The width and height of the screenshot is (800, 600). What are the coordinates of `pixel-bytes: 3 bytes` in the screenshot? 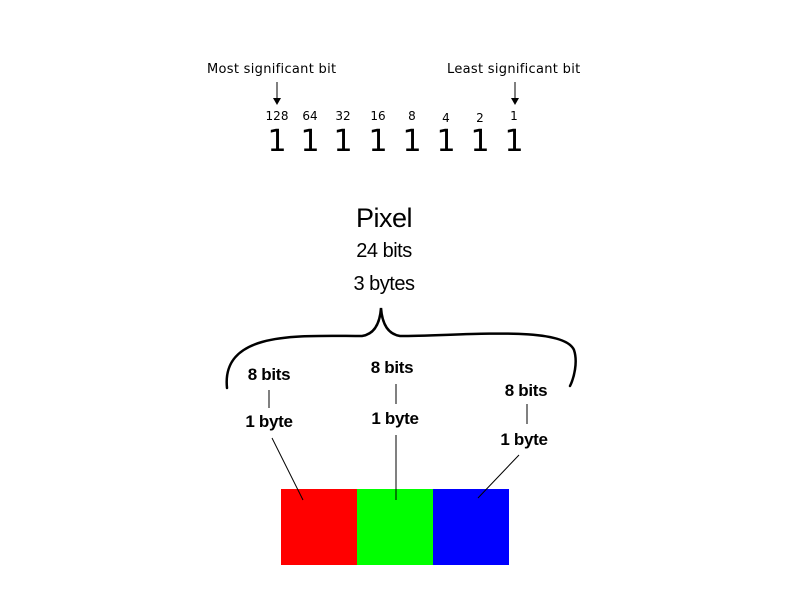 It's located at (384, 284).